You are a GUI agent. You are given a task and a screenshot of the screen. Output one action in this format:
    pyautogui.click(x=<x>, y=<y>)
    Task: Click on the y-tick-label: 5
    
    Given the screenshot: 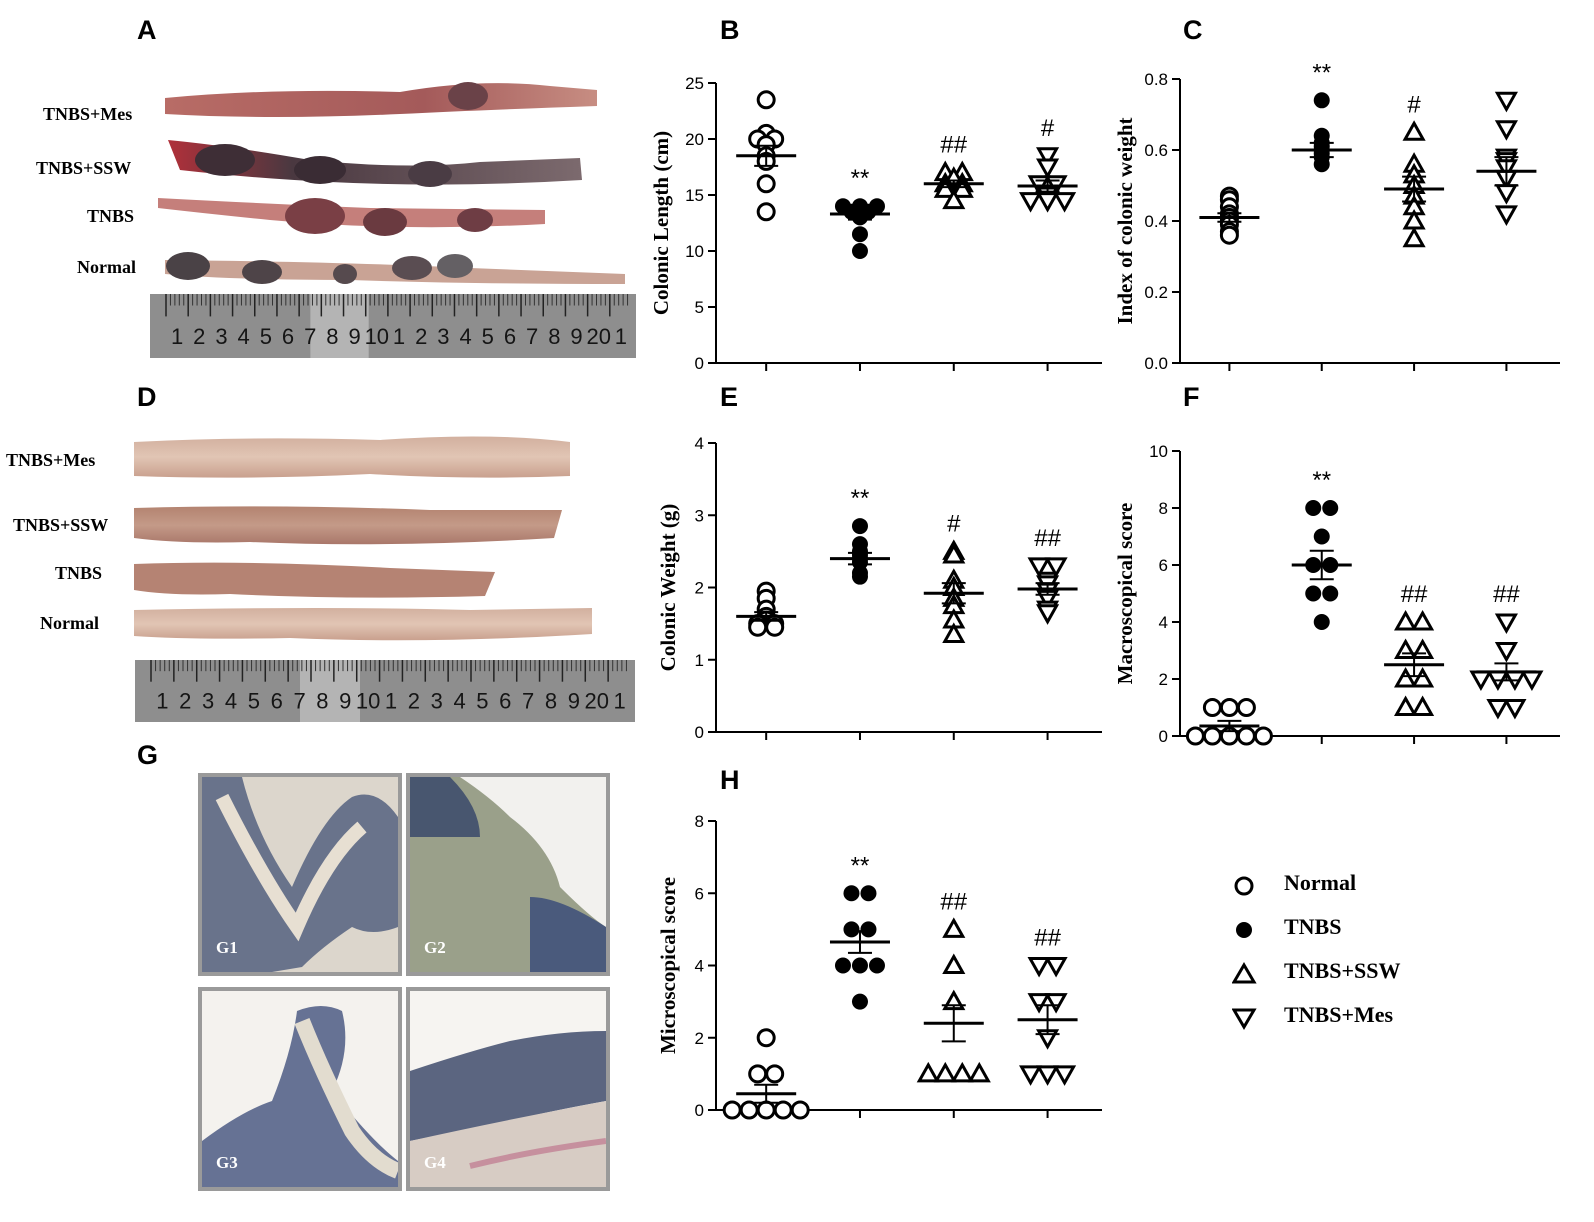 What is the action you would take?
    pyautogui.click(x=699, y=307)
    